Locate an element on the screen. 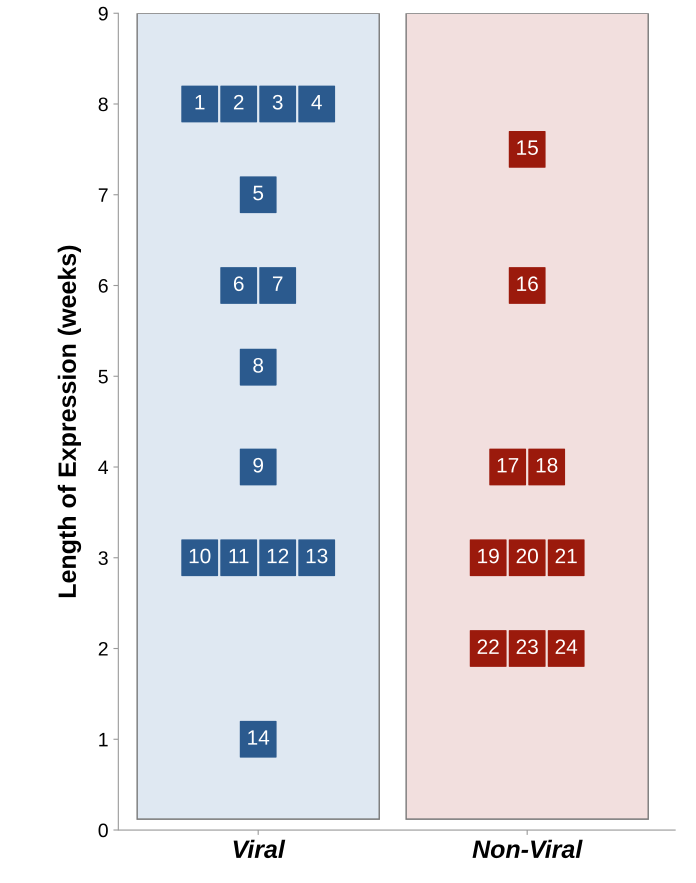 This screenshot has width=696, height=883. annotation: 13 is located at coordinates (317, 556).